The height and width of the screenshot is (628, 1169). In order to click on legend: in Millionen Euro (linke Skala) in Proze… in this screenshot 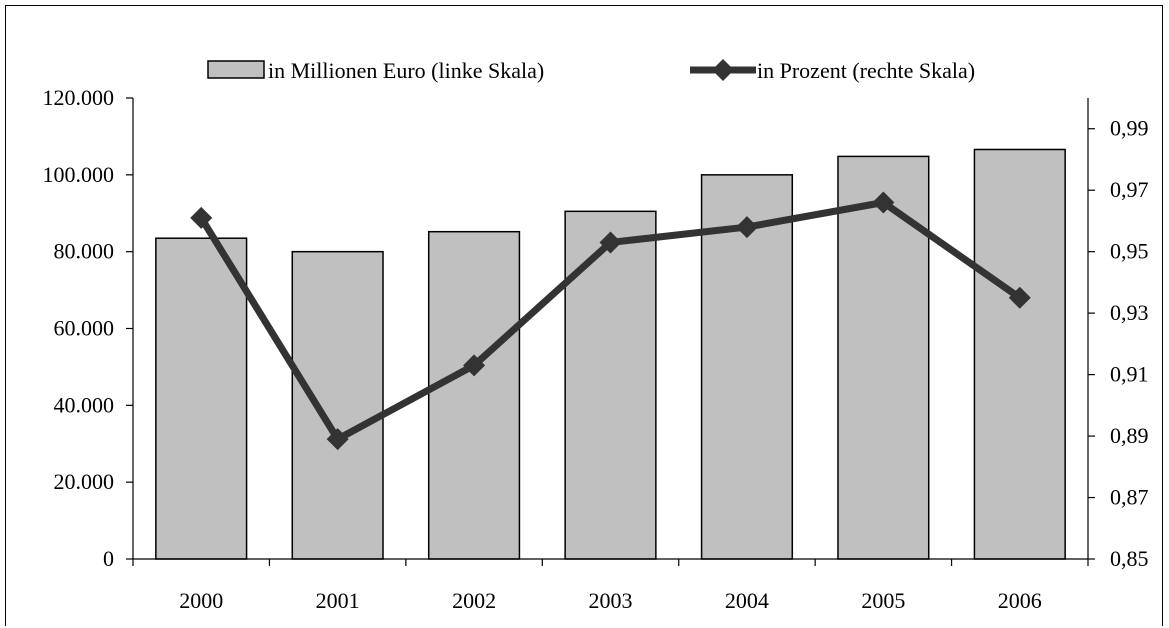, I will do `click(591, 70)`.